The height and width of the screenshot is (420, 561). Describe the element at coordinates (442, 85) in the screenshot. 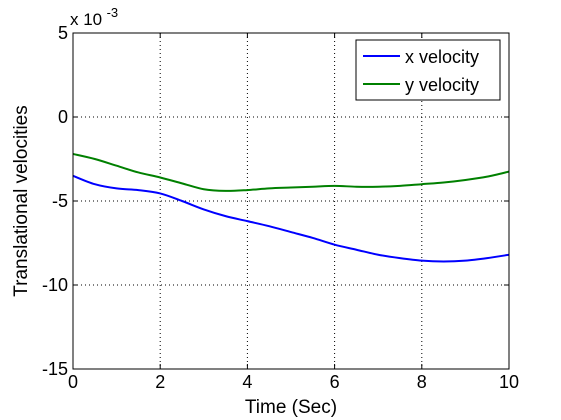

I see `legend-label-y-velocity: y velocity` at that location.